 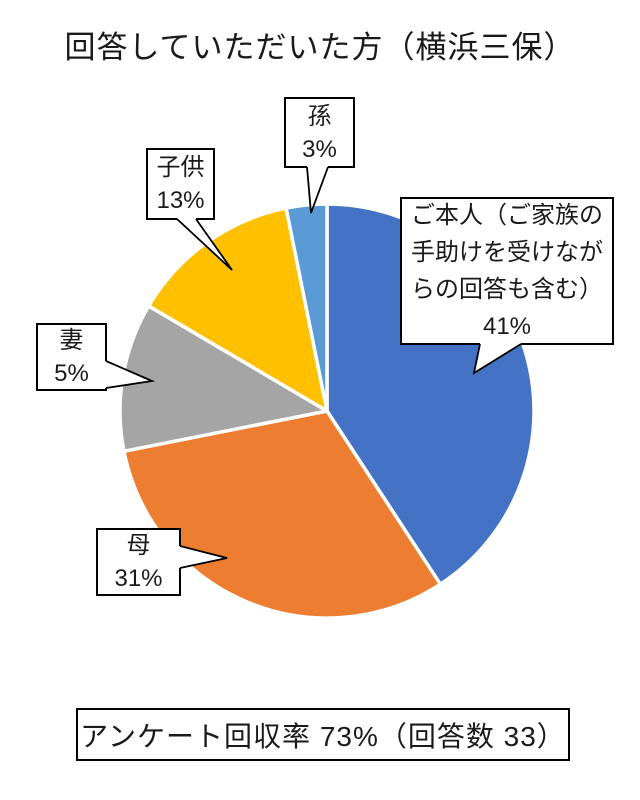 I want to click on callout-children-line: 13%, so click(x=180, y=200).